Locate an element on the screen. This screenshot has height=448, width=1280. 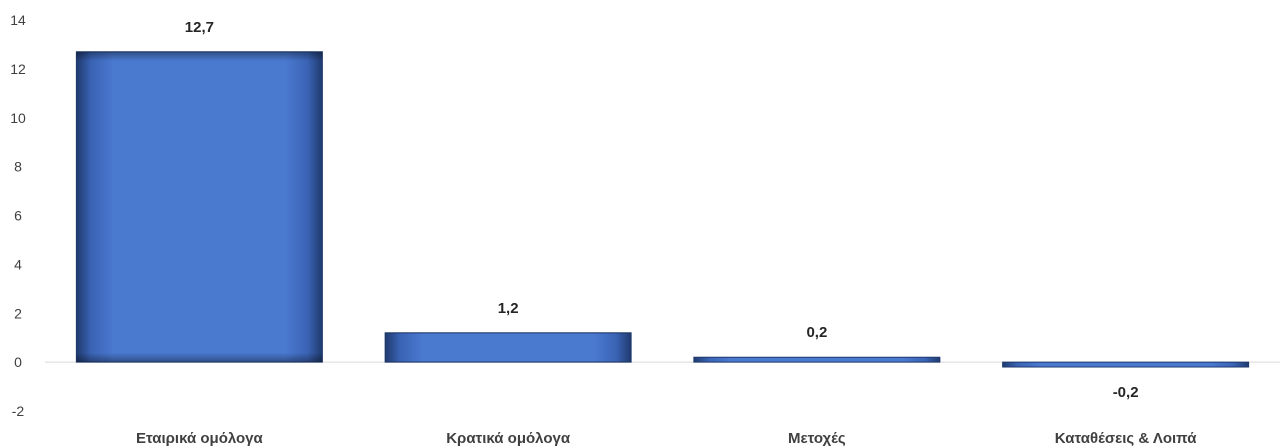
y-axis-tick-labels: -2 0 2 4 6 8 10 12 14 is located at coordinates (18, 215).